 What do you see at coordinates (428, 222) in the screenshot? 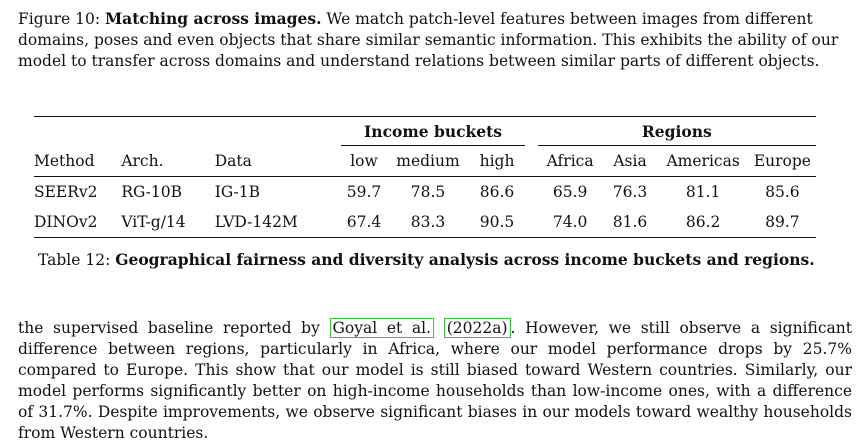
I see `cell-medium: 83.3` at bounding box center [428, 222].